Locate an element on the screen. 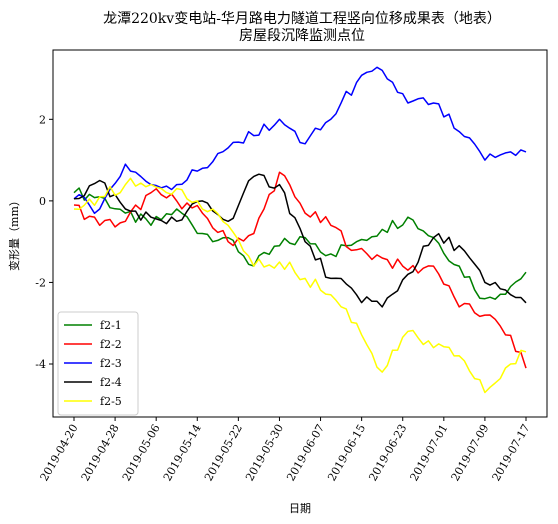 The height and width of the screenshot is (524, 558). legend-label: f2-4 is located at coordinates (111, 382).